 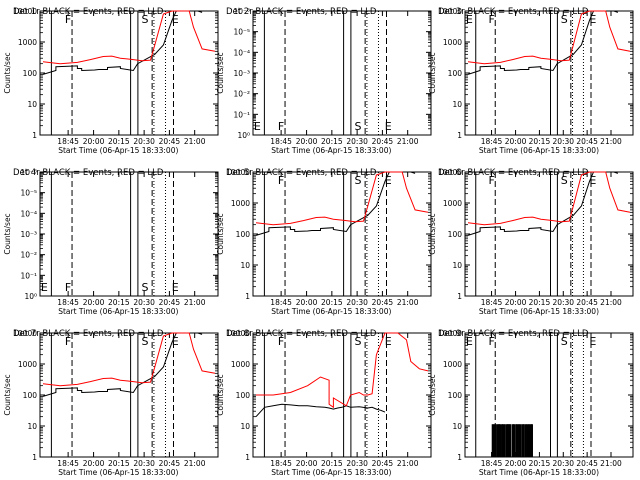 What do you see at coordinates (241, 73) in the screenshot?
I see `y-tick-label: 10⁻³` at bounding box center [241, 73].